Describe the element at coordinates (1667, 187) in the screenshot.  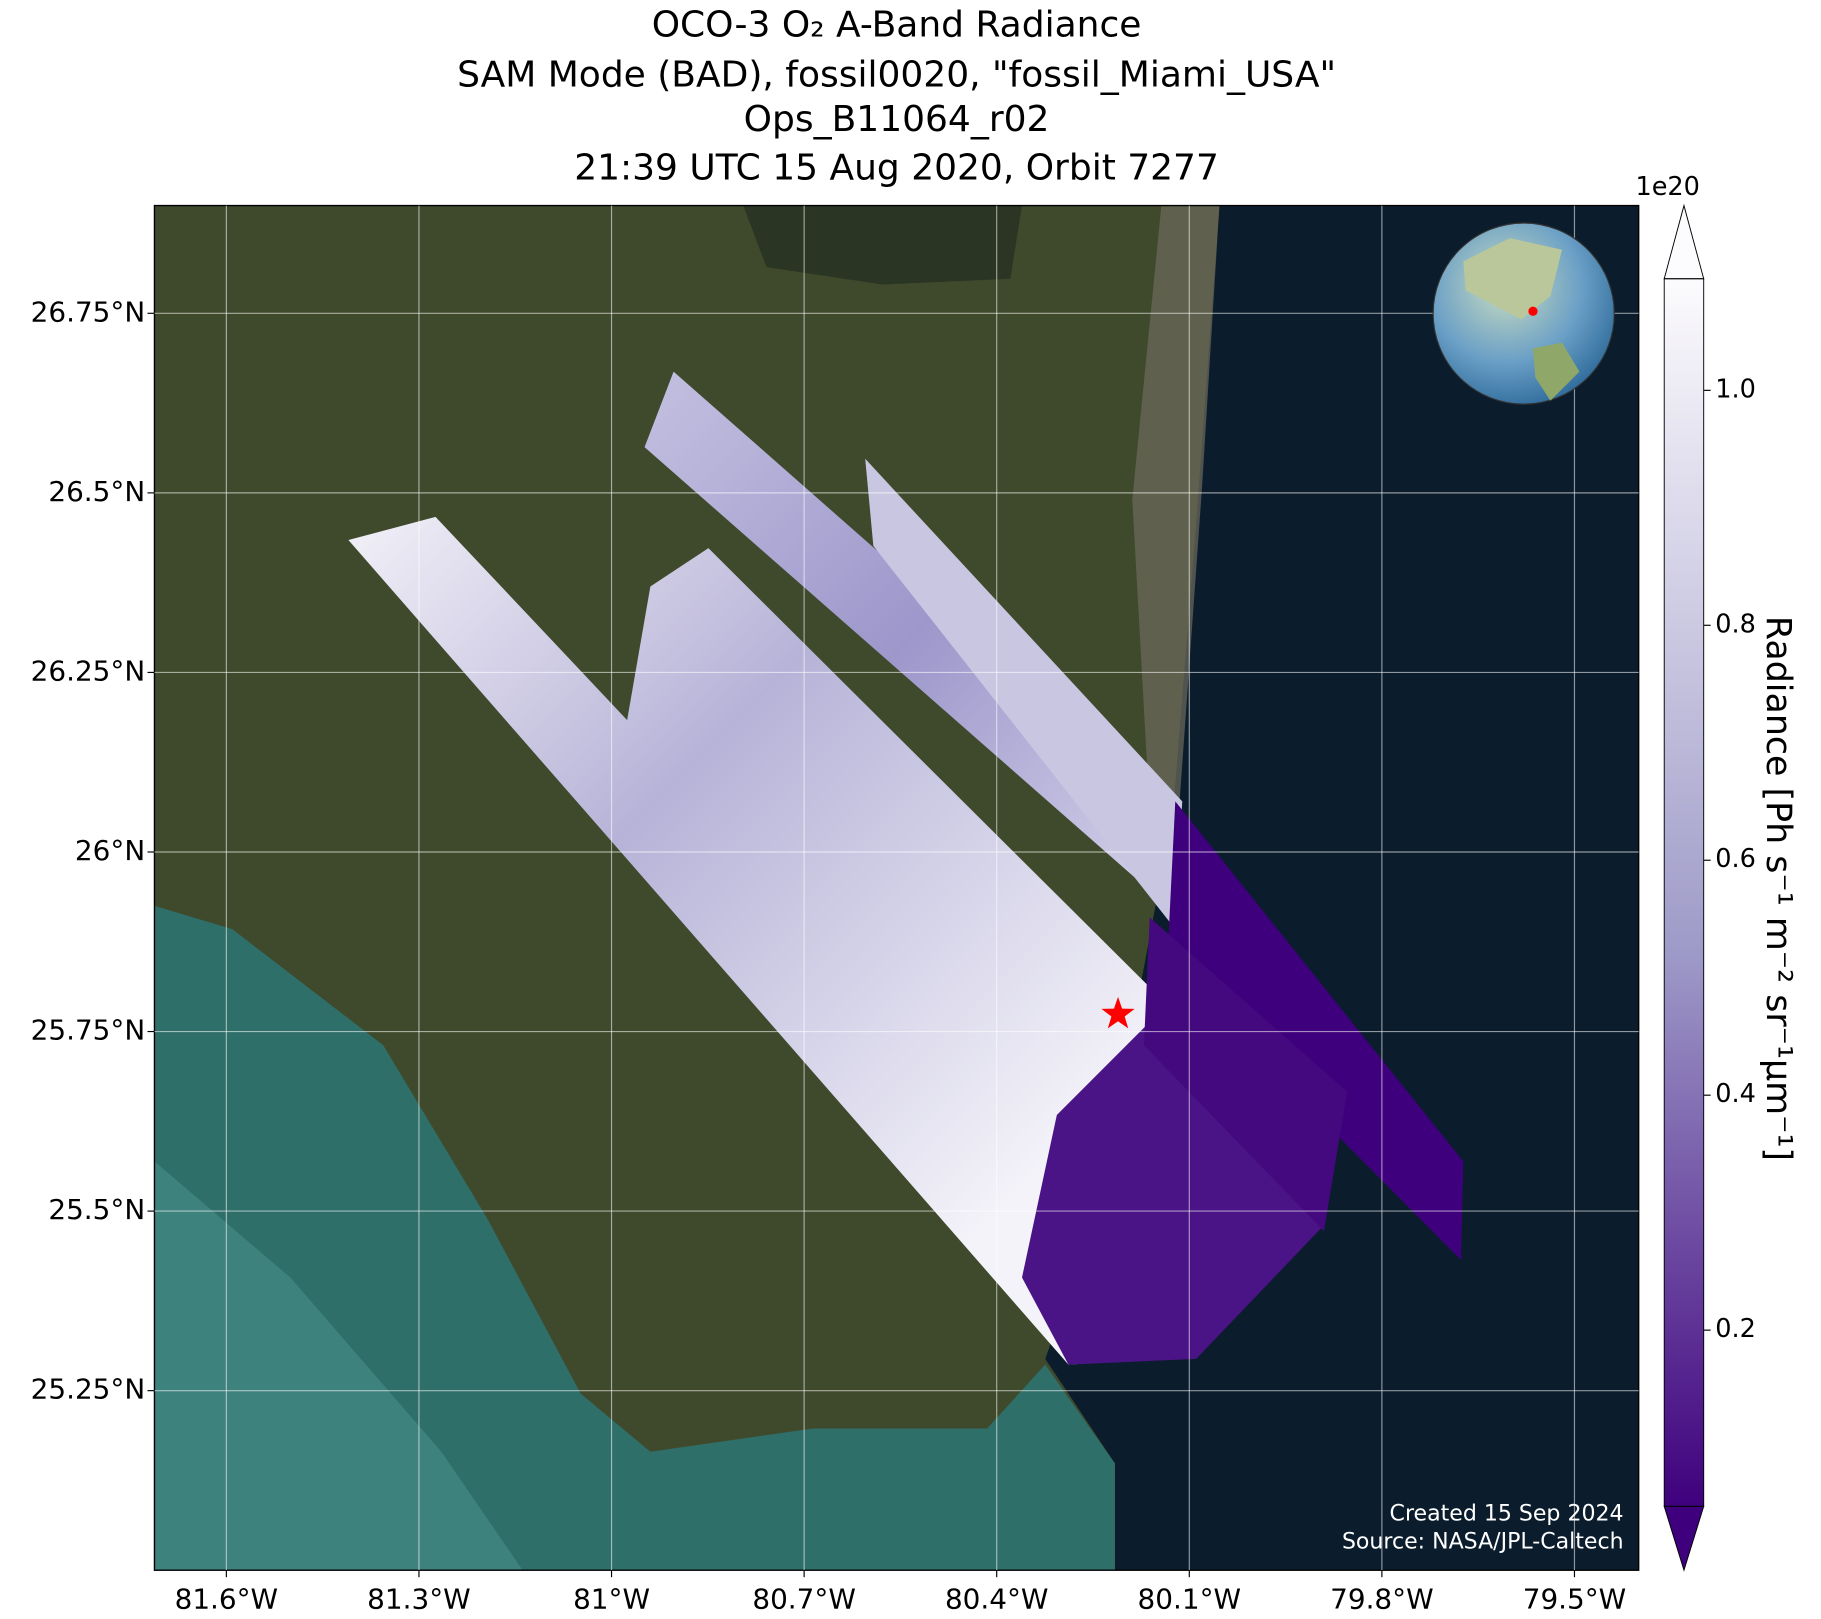
I see `colorbar-offset: 1e20` at that location.